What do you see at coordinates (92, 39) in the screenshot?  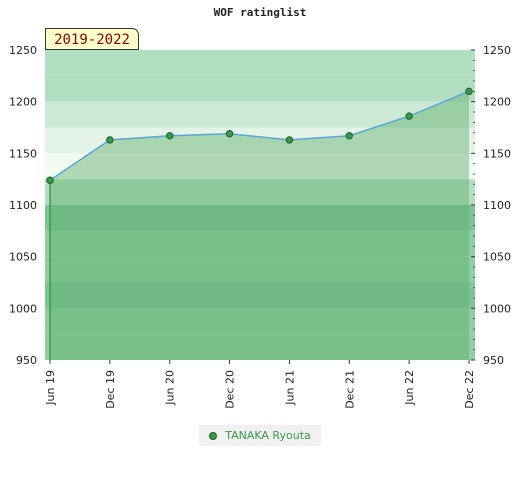 I see `period-badge: 2019-2022` at bounding box center [92, 39].